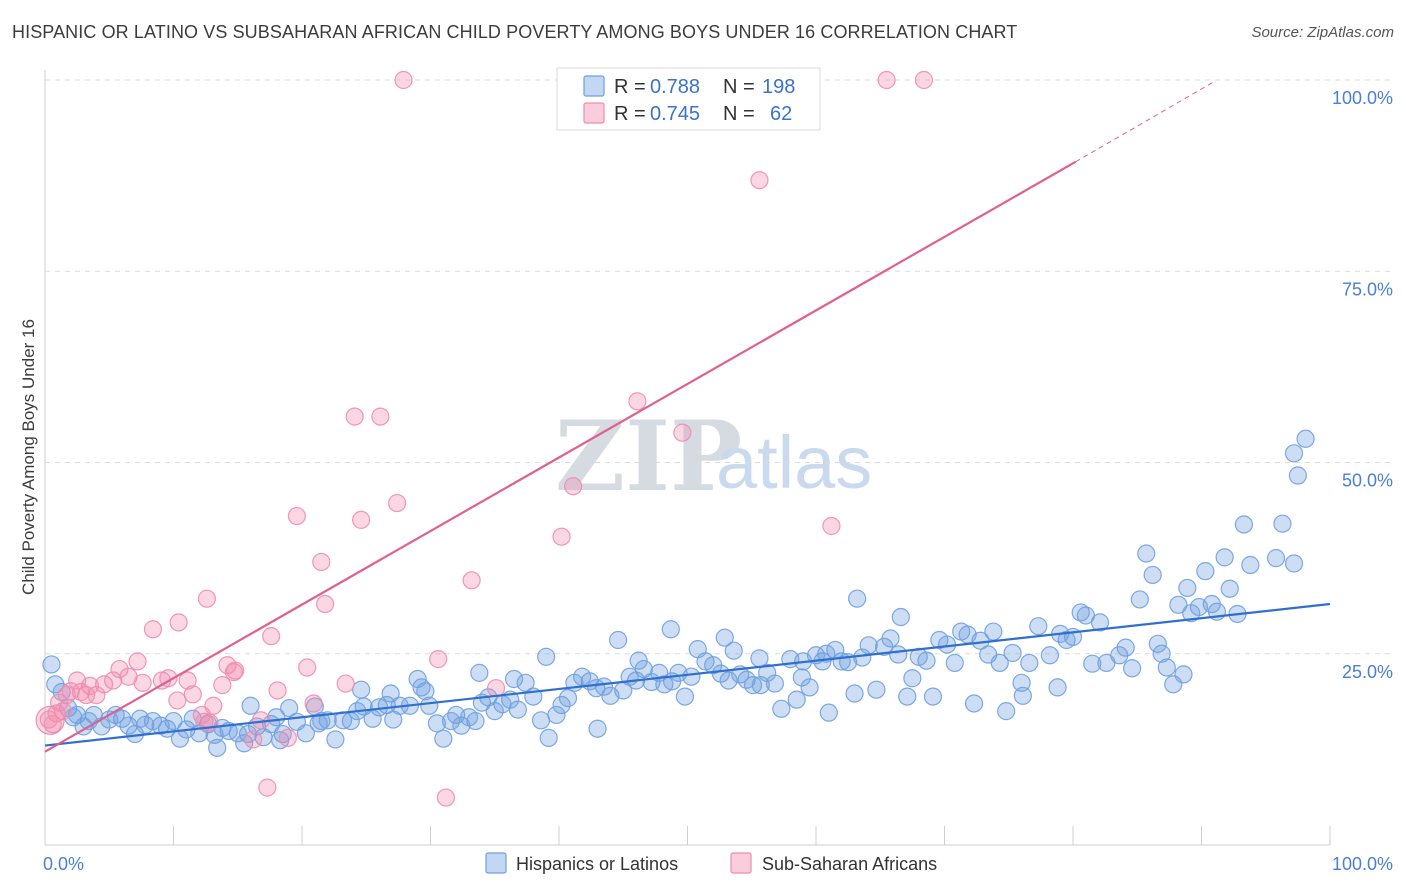 Image resolution: width=1406 pixels, height=892 pixels. Describe the element at coordinates (597, 864) in the screenshot. I see `legend-label-hispanic: Hispanics or Latinos` at that location.